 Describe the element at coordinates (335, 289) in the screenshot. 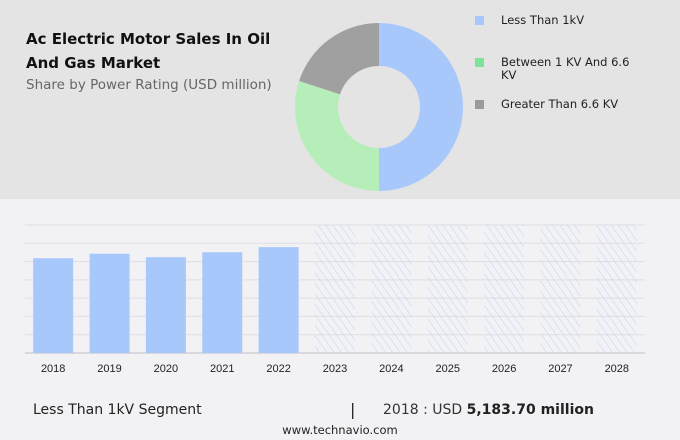

I see `forecast-bar-2023` at that location.